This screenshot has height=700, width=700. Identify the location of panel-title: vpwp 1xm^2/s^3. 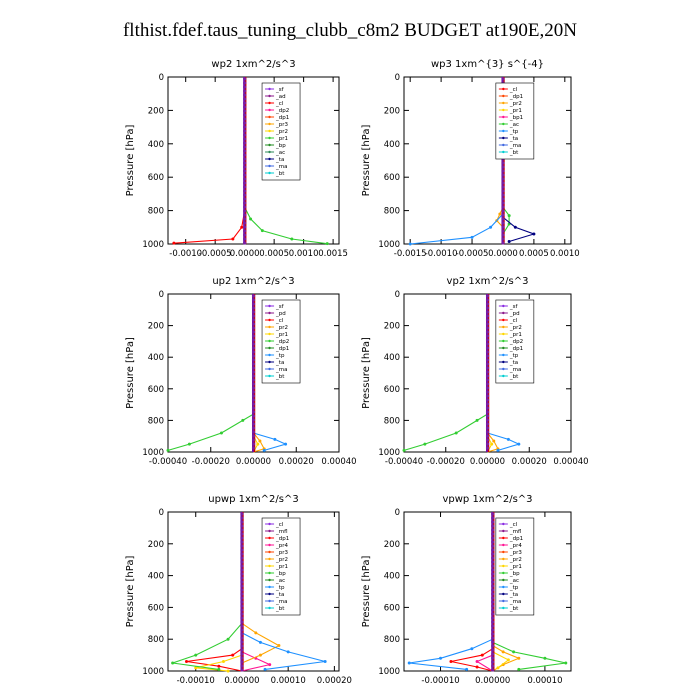
(487, 499).